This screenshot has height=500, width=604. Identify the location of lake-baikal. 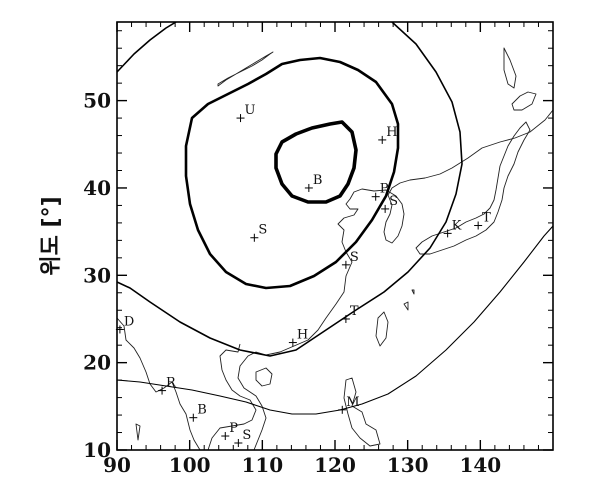
(245, 69).